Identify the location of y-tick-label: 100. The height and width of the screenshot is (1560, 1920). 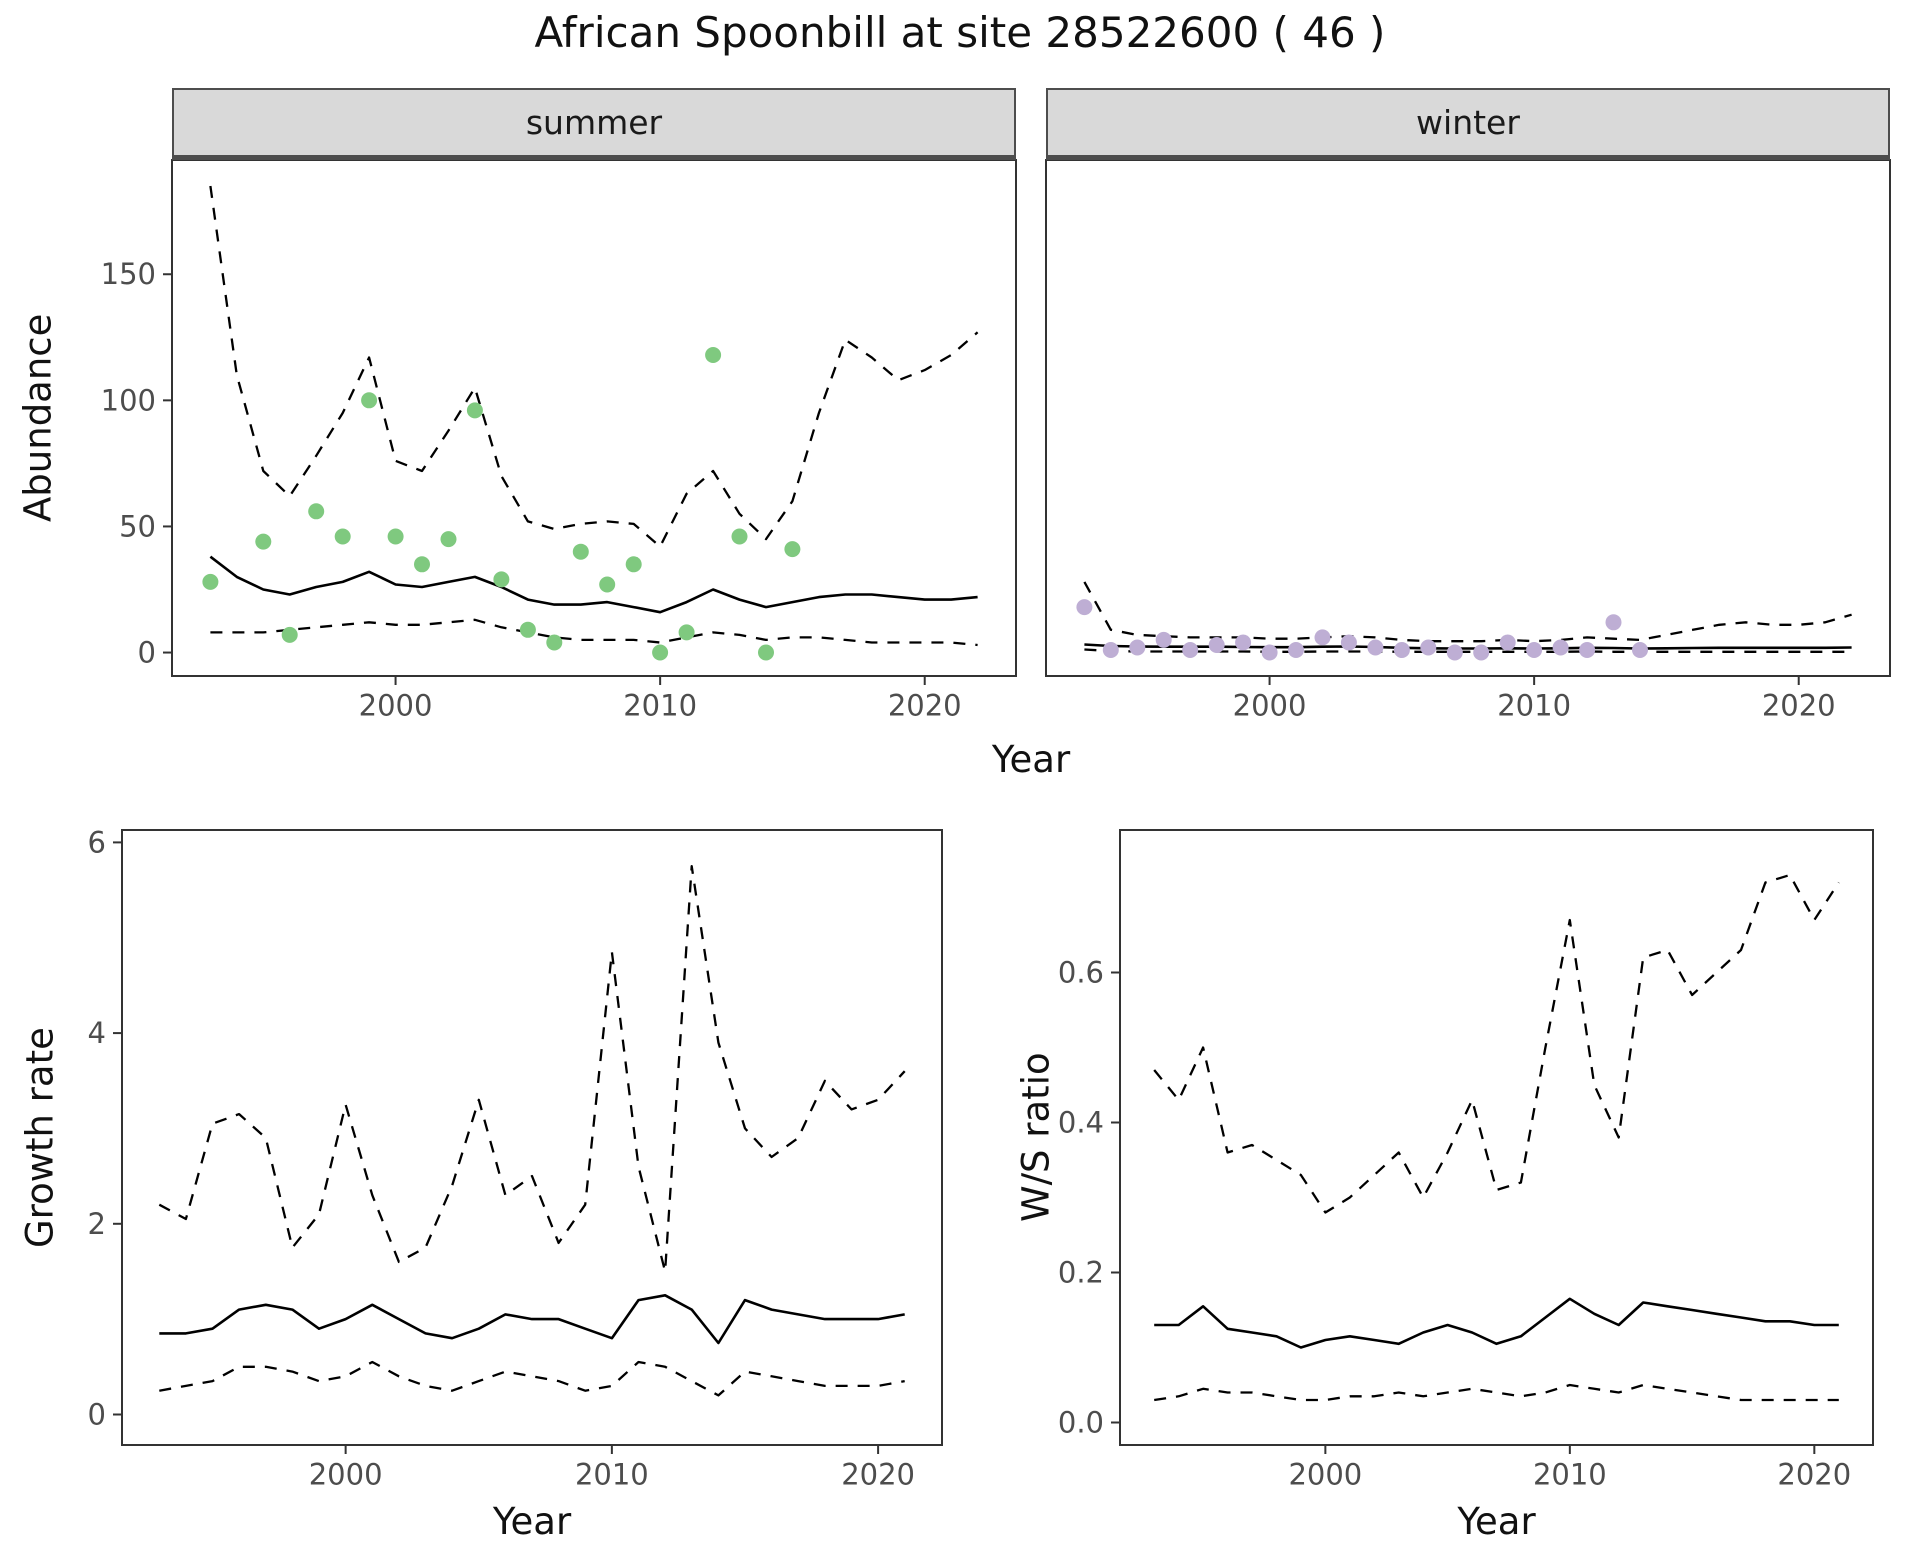
(128, 400).